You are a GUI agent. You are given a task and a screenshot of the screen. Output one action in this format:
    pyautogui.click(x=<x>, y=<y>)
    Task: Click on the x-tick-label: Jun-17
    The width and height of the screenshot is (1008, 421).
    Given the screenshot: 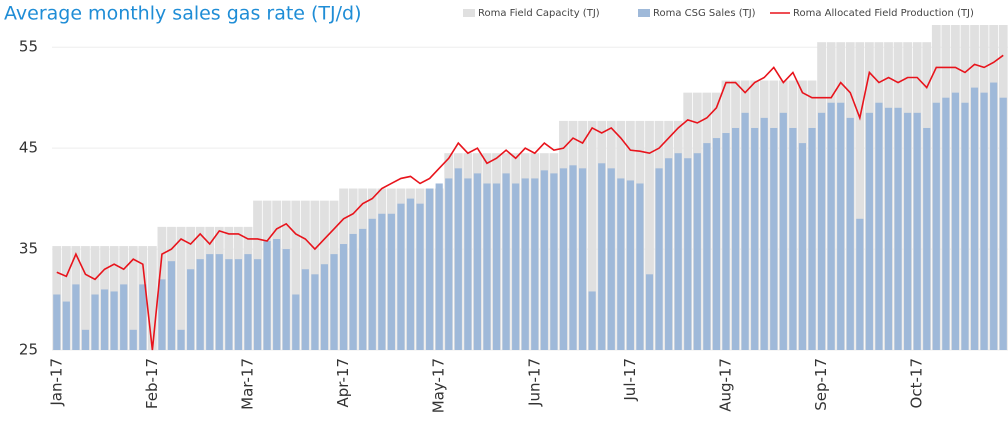 What is the action you would take?
    pyautogui.click(x=534, y=382)
    